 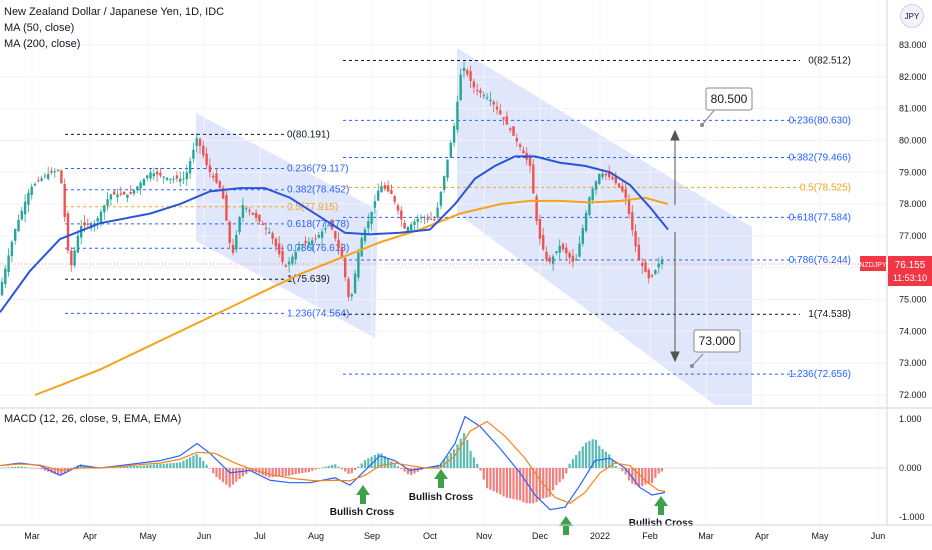 I want to click on price-tick-label: 73.000, so click(x=913, y=363).